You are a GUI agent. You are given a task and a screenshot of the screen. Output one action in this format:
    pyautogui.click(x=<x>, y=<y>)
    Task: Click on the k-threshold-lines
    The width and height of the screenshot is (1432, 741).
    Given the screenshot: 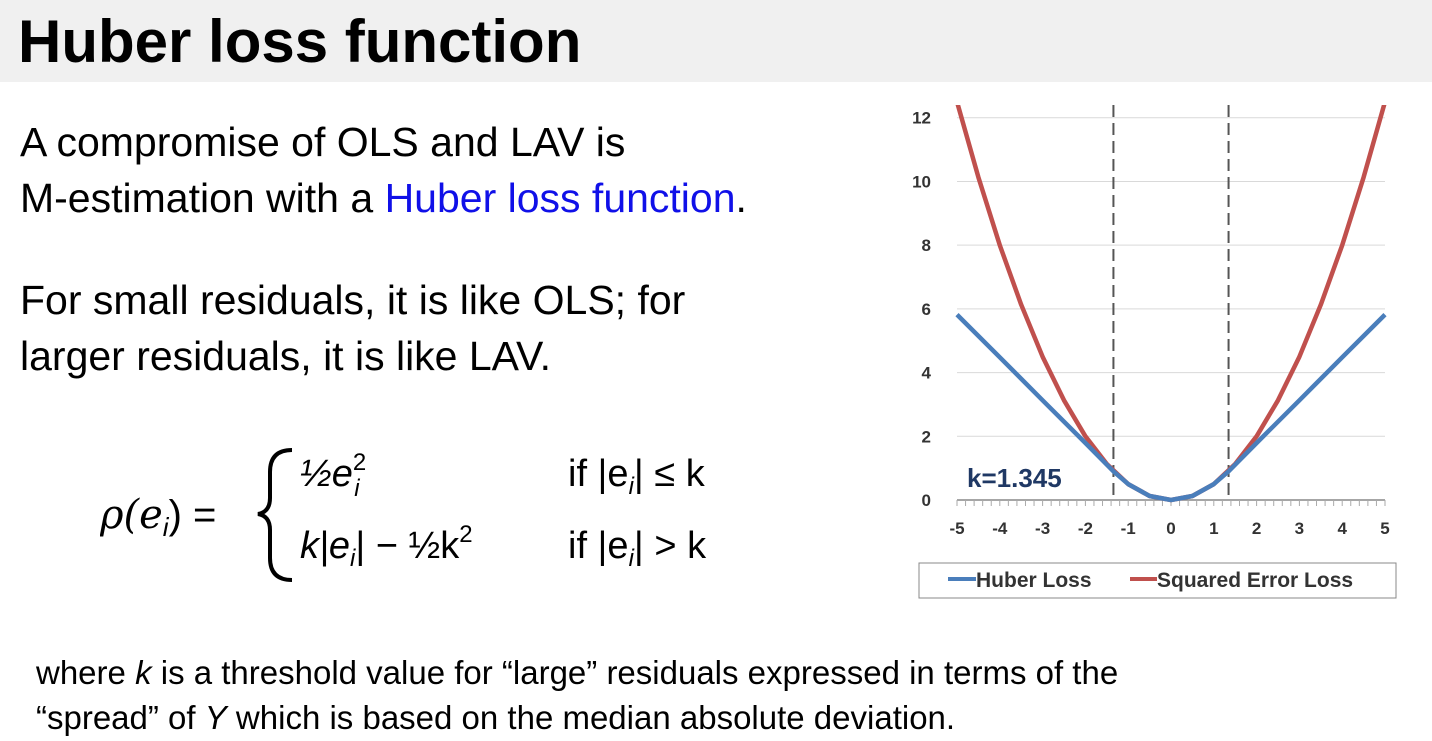 What is the action you would take?
    pyautogui.click(x=1171, y=302)
    